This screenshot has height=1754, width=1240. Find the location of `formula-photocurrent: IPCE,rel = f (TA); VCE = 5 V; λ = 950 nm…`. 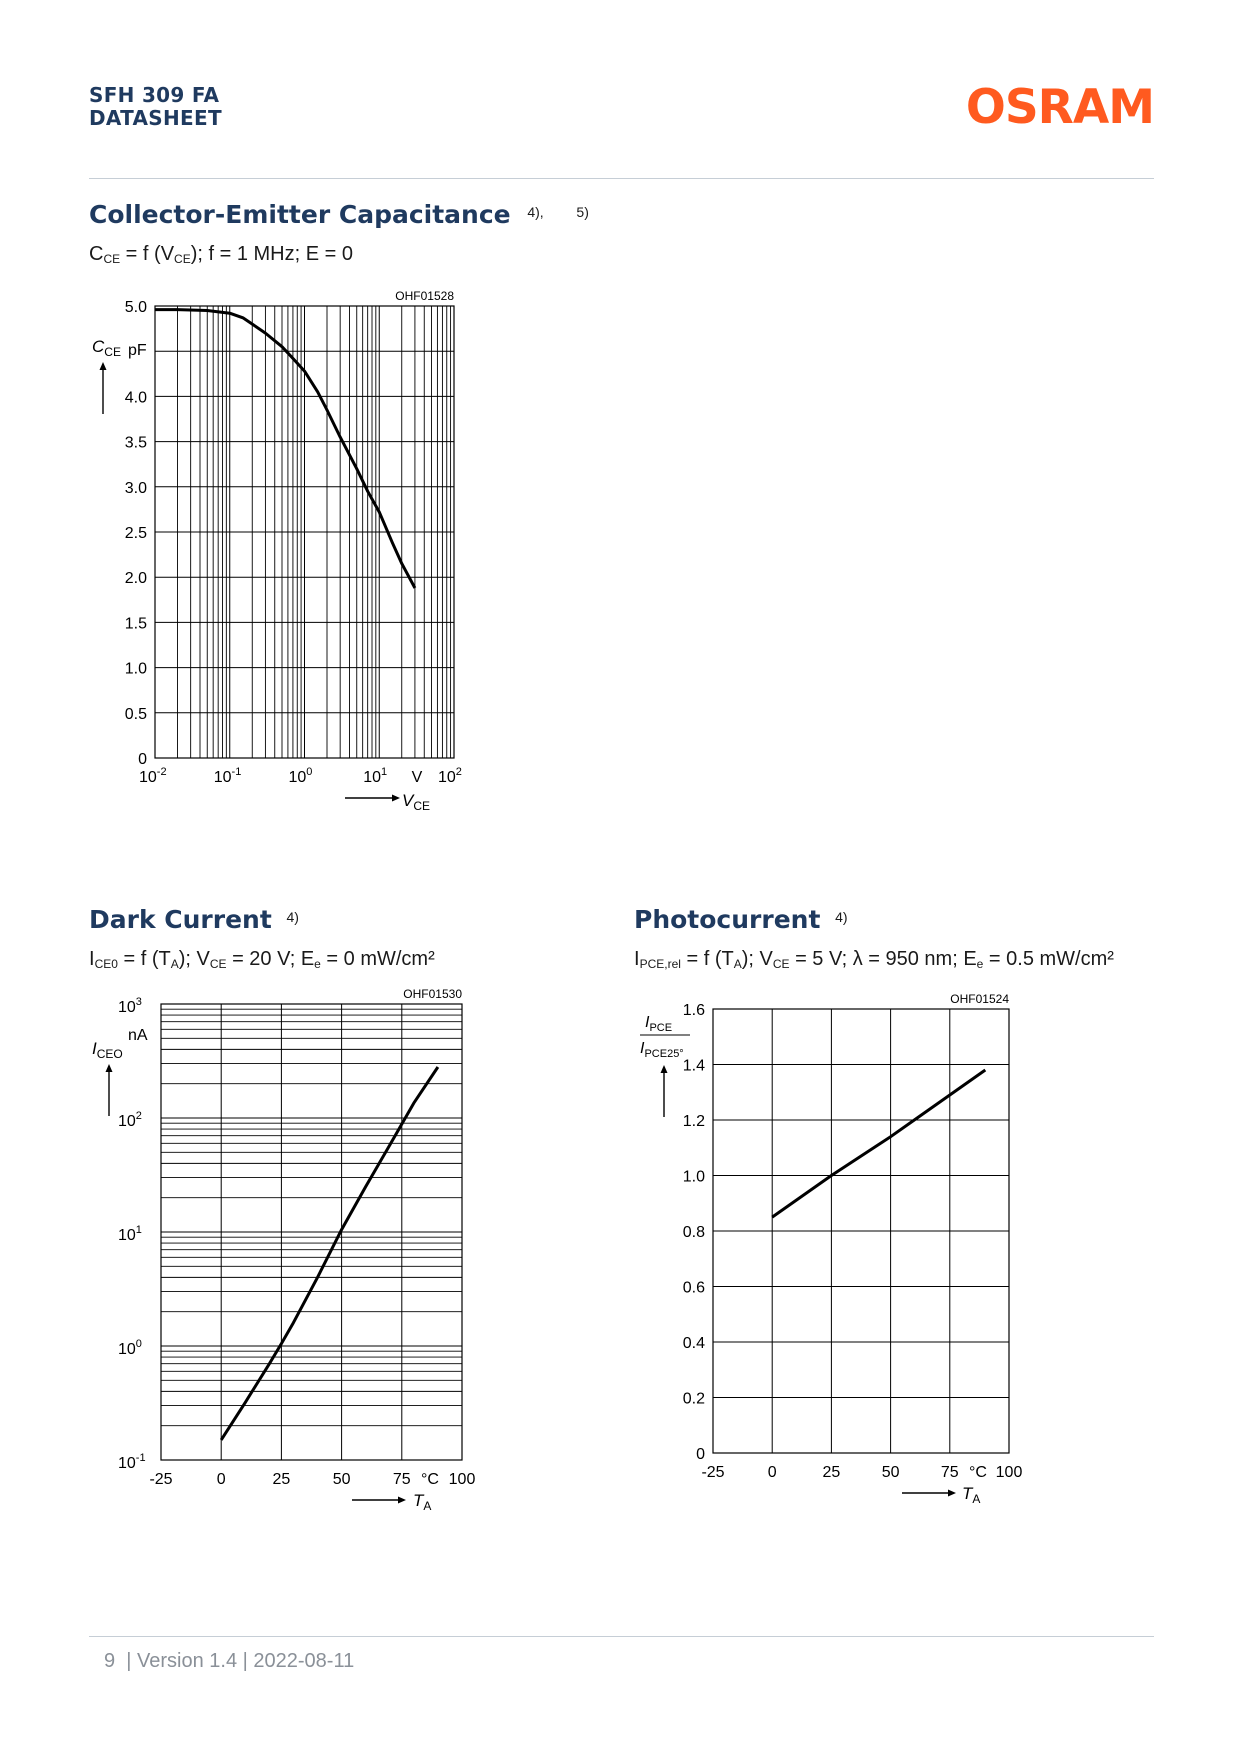

formula-photocurrent: IPCE,rel = f (TA); VCE = 5 V; λ = 950 nm… is located at coordinates (874, 959).